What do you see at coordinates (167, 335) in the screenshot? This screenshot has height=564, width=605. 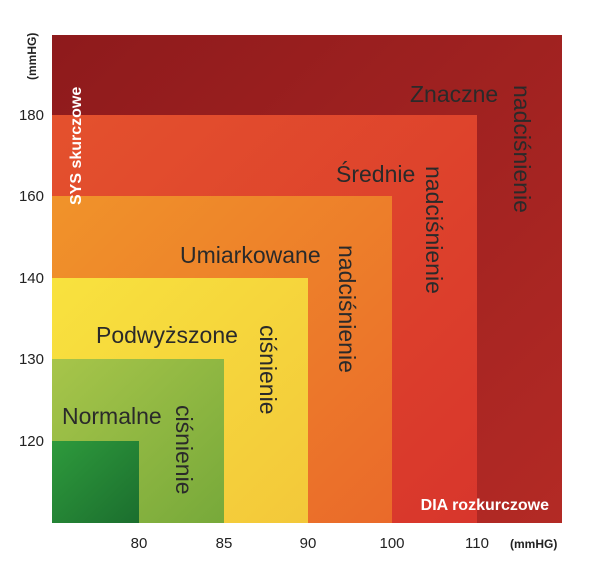 I see `zone-label-podwyzszone: Podwyższone` at bounding box center [167, 335].